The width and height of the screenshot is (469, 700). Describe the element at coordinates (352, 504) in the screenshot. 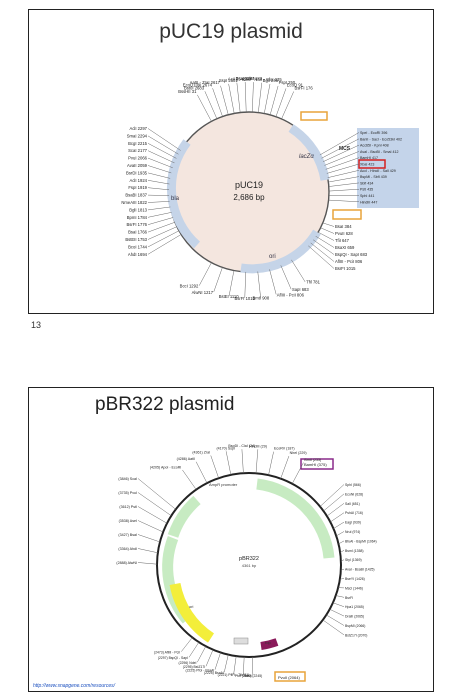

I see `pbr-right-site-label: SalI (651)` at that location.